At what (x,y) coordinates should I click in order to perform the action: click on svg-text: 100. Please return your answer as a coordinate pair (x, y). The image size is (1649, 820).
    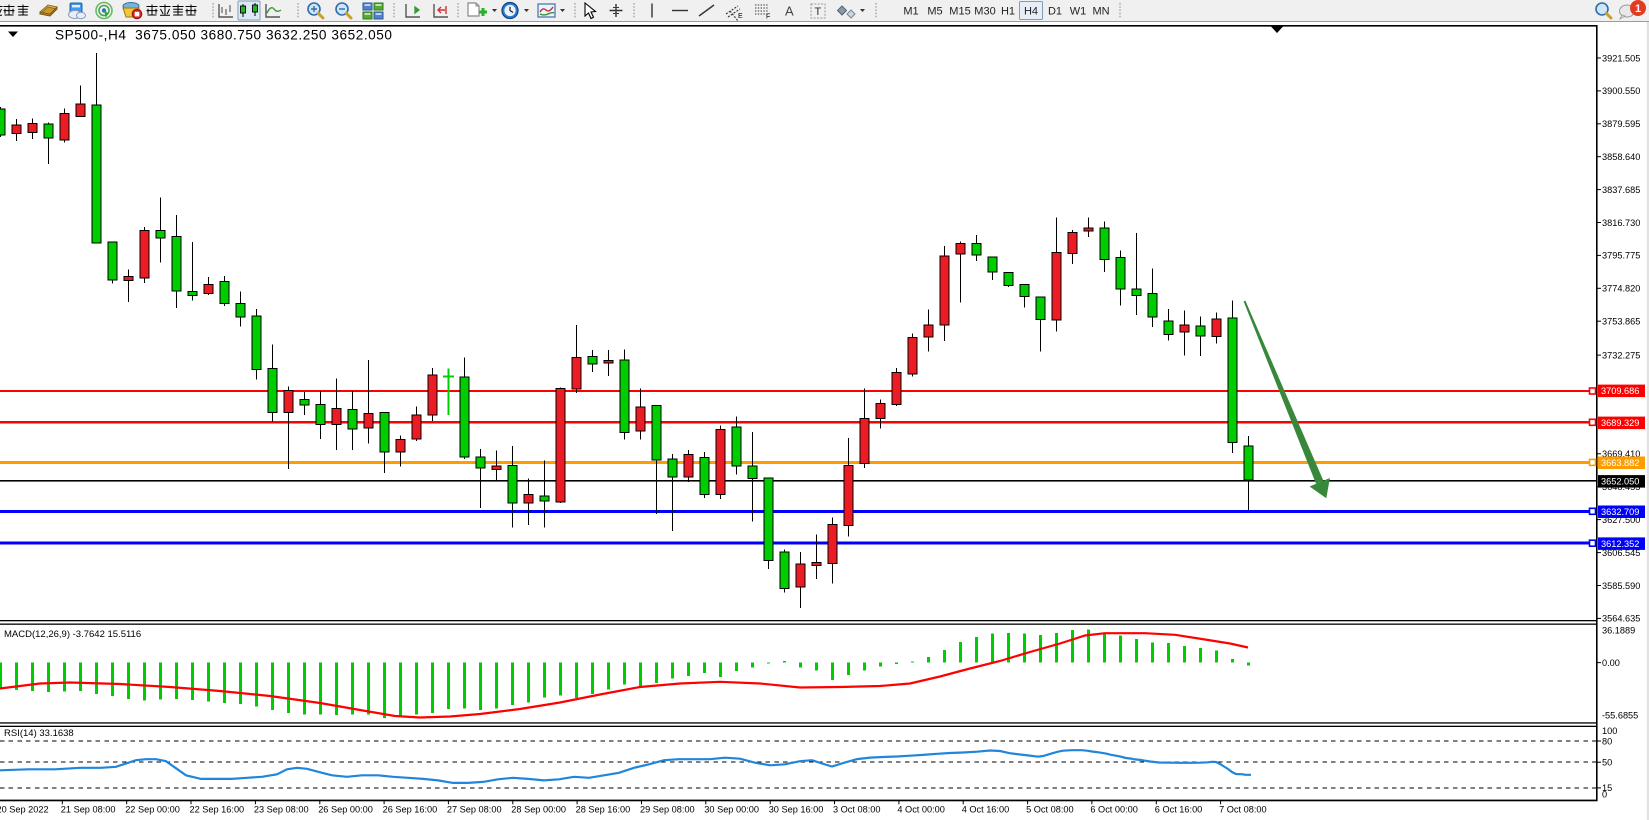
    Looking at the image, I should click on (1609, 731).